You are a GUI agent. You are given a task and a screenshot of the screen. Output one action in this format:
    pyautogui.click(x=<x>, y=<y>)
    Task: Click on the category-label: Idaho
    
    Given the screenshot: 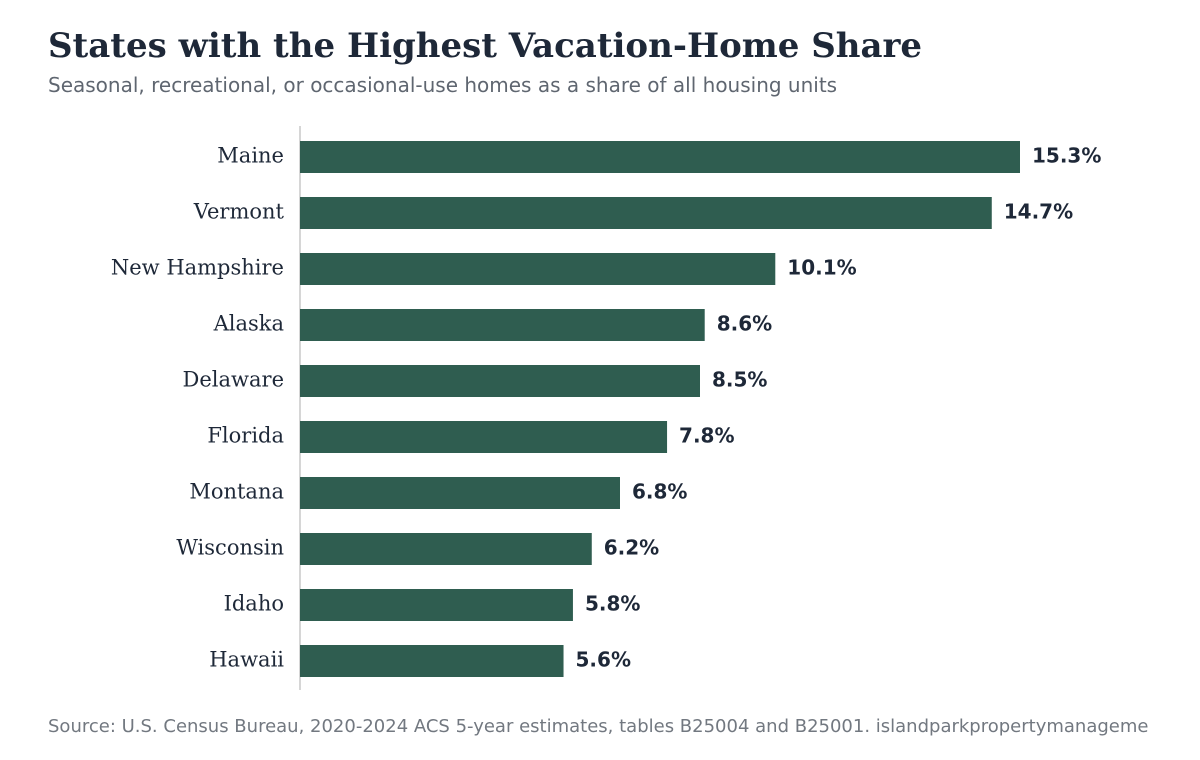 What is the action you would take?
    pyautogui.click(x=254, y=604)
    